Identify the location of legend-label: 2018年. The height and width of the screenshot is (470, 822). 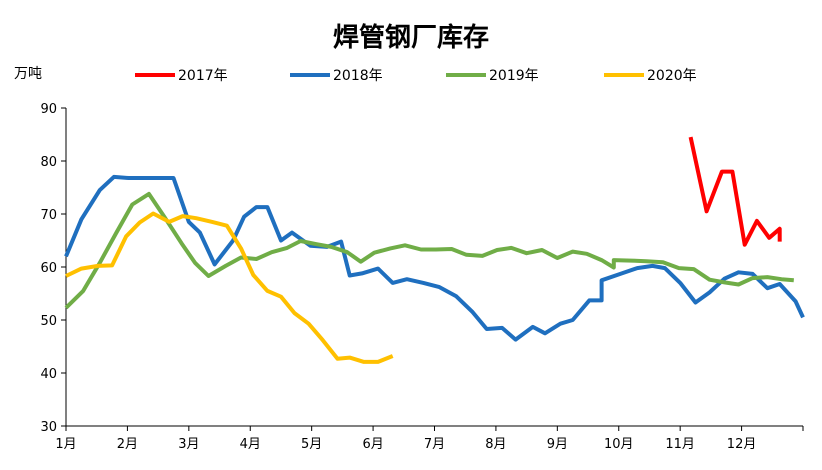
(358, 76).